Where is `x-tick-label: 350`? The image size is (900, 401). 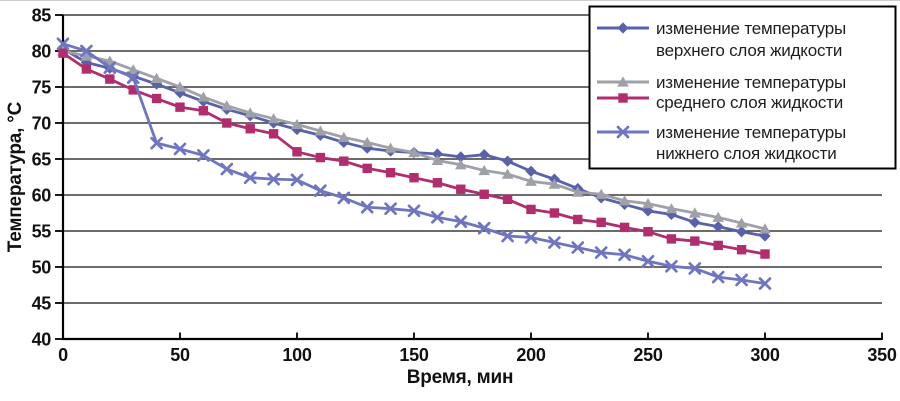
x-tick-label: 350 is located at coordinates (881, 355).